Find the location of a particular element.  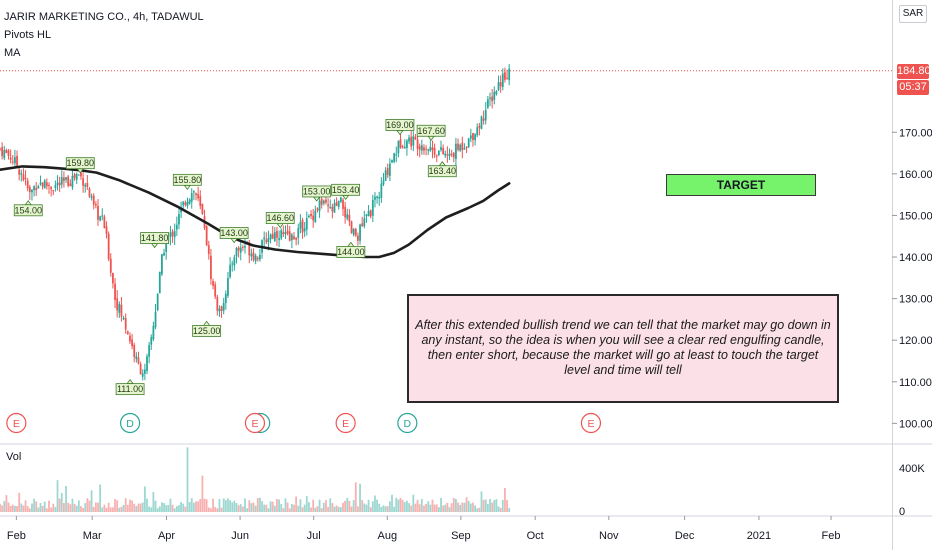

time-tick-label: Jul is located at coordinates (314, 536).